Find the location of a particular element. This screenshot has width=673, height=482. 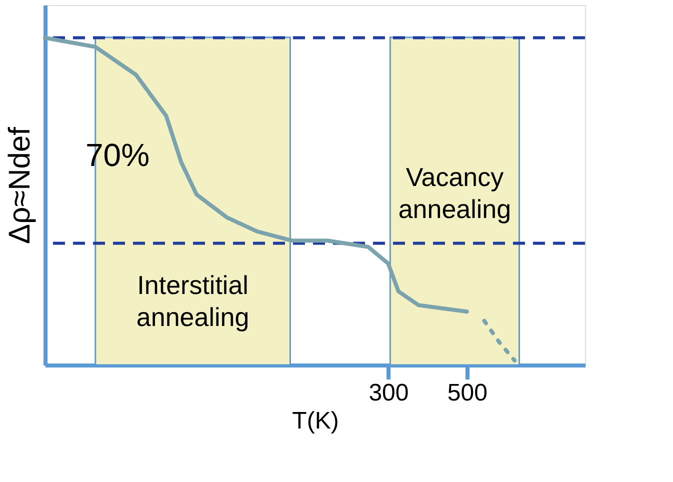

x-tick-label: 500 is located at coordinates (467, 393).